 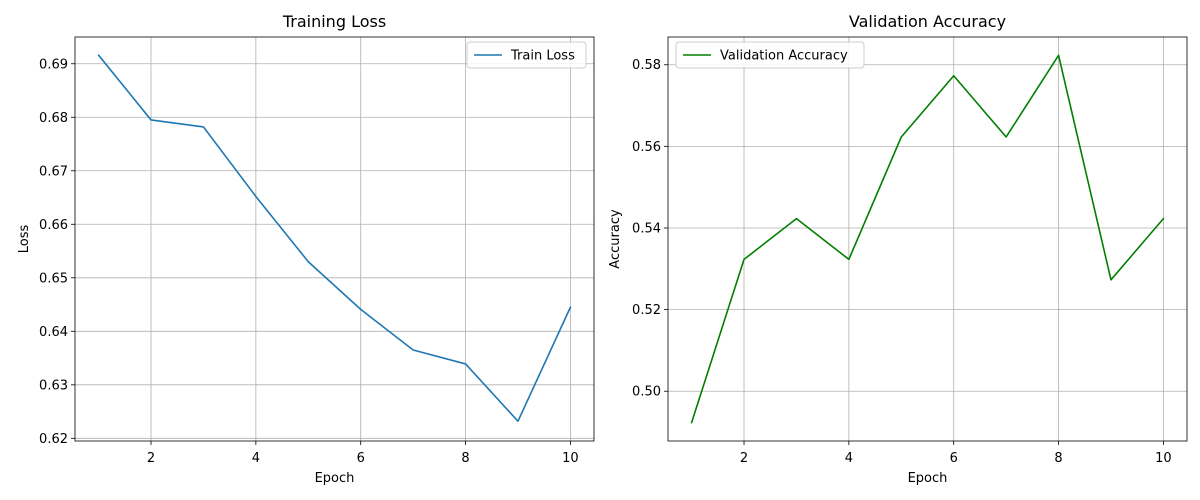 I want to click on chart-title: Training Loss, so click(x=334, y=21).